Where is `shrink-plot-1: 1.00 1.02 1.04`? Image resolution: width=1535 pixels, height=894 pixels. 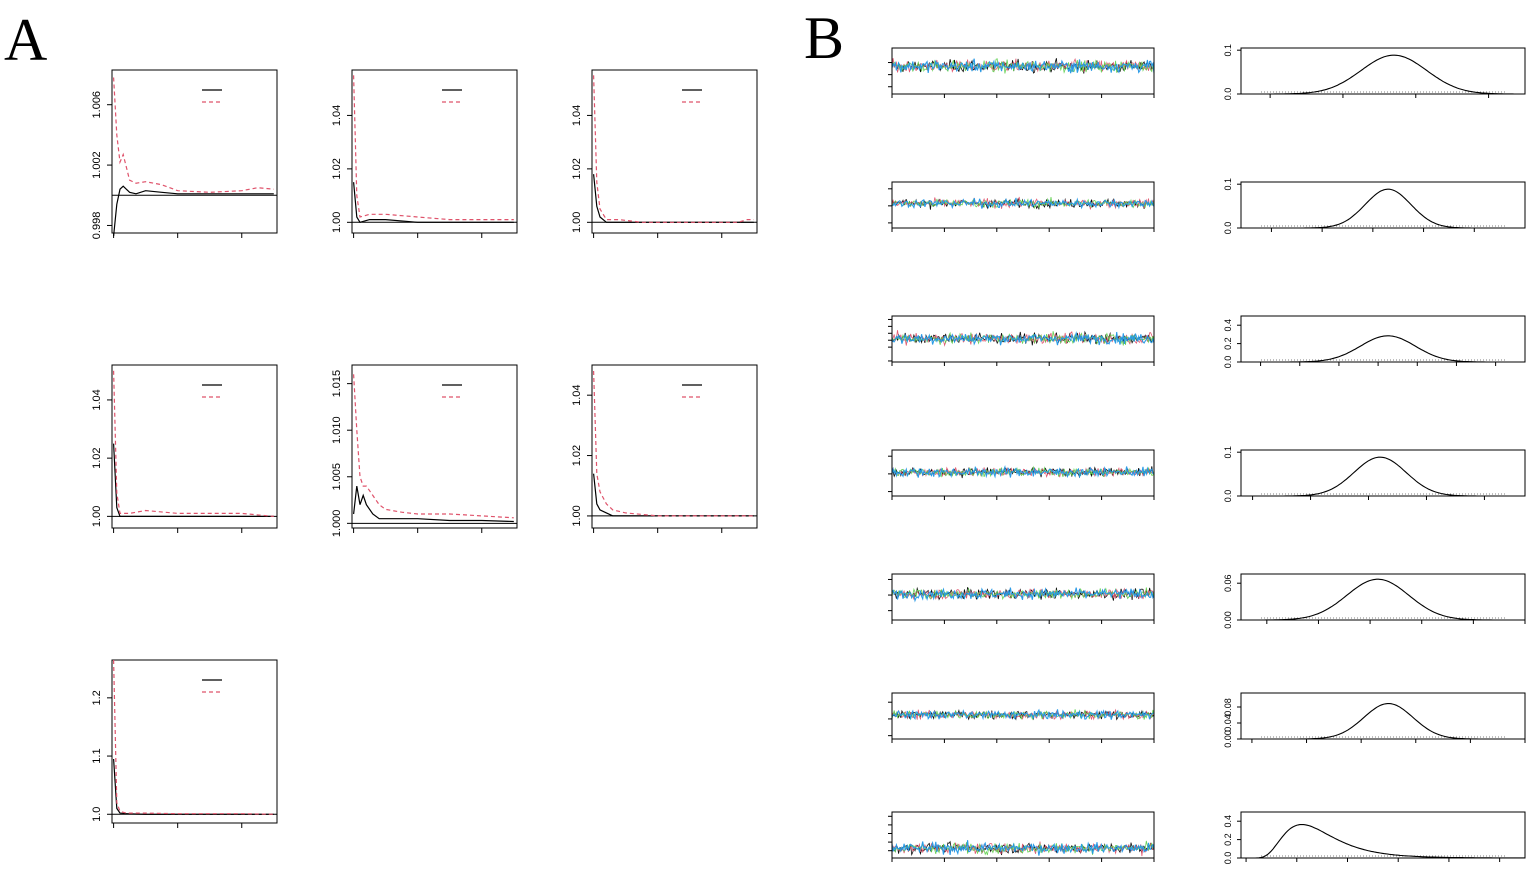
shrink-plot-1: 1.00 1.02 1.04 is located at coordinates (424, 153).